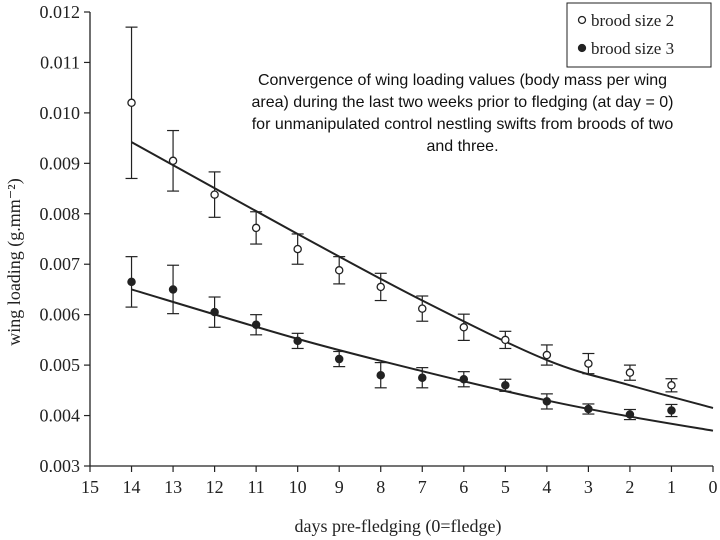  Describe the element at coordinates (60, 365) in the screenshot. I see `y-tick-label: 0.005` at that location.